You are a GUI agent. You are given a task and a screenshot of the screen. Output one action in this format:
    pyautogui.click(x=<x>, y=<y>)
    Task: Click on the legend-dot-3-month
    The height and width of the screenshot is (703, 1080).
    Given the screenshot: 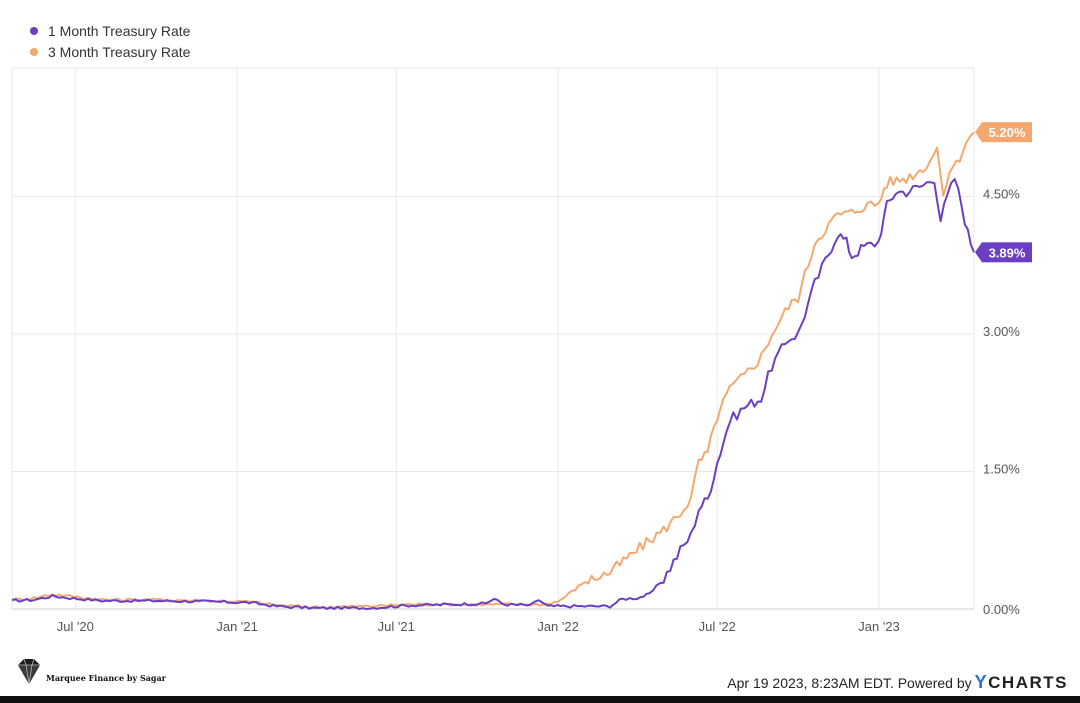 What is the action you would take?
    pyautogui.click(x=34, y=51)
    